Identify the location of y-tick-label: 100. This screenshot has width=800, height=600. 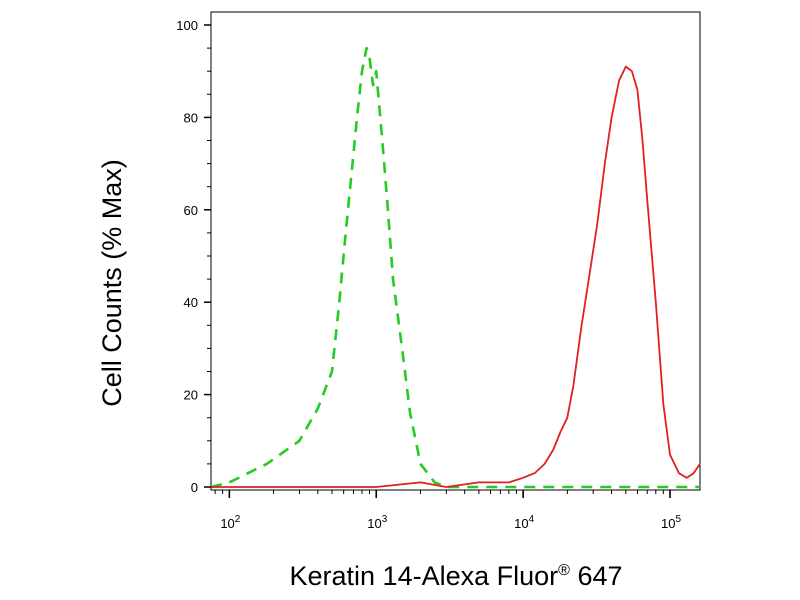
(187, 25).